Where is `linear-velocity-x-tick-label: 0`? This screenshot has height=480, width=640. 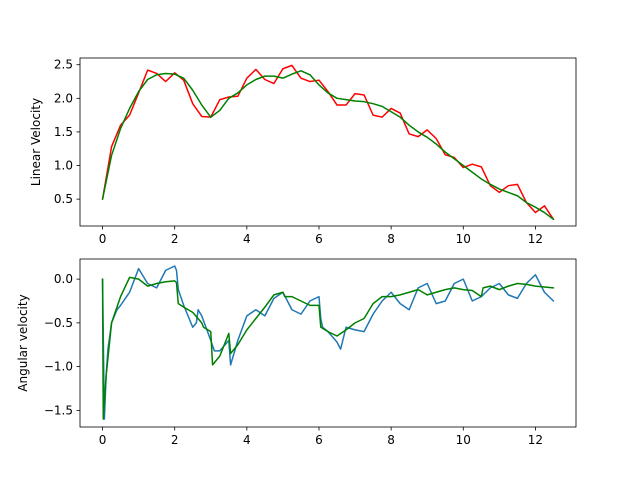 linear-velocity-x-tick-label: 0 is located at coordinates (103, 239).